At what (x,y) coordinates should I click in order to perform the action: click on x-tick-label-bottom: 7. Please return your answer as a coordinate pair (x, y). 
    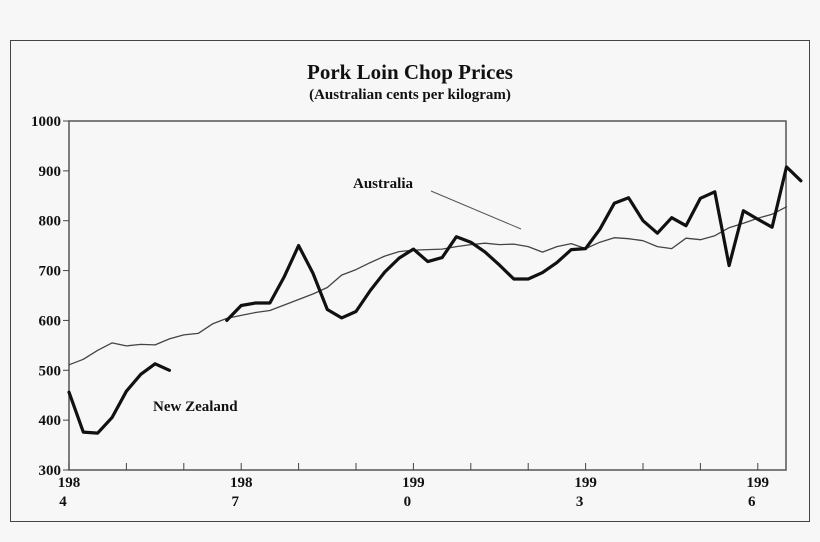
    Looking at the image, I should click on (235, 502).